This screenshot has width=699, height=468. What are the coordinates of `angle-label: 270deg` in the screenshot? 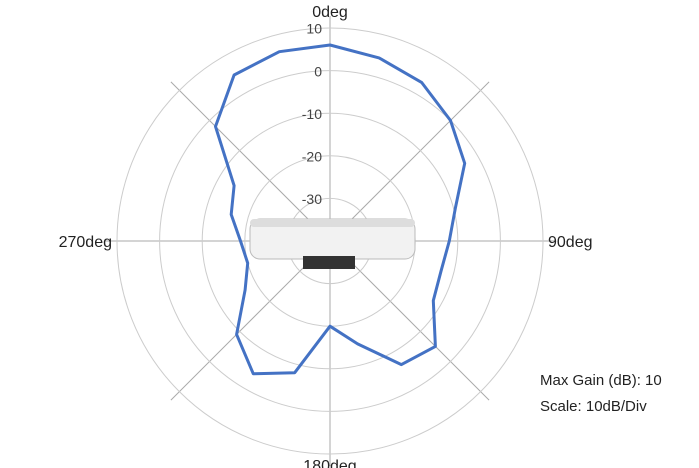 It's located at (85, 242).